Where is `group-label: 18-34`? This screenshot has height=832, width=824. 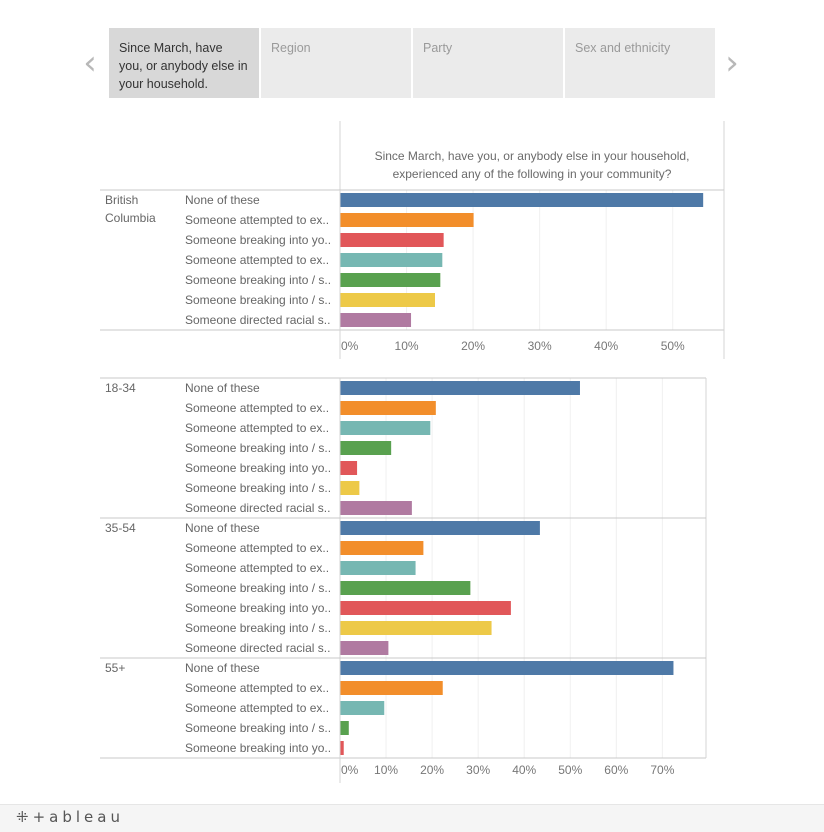 group-label: 18-34 is located at coordinates (120, 388).